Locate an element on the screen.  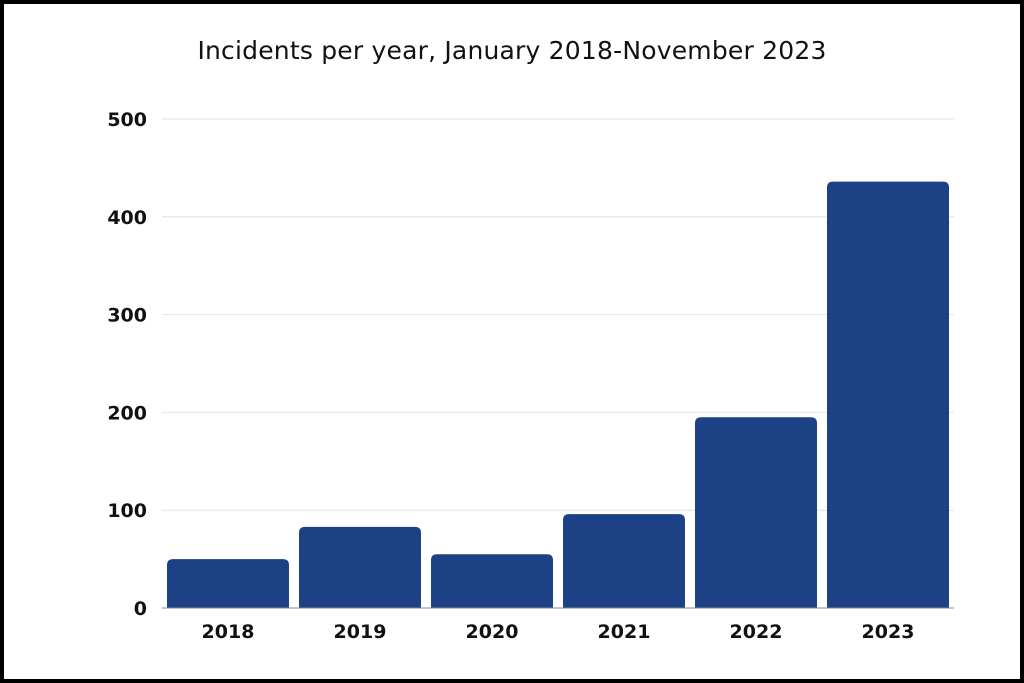
bar-2021 is located at coordinates (624, 561).